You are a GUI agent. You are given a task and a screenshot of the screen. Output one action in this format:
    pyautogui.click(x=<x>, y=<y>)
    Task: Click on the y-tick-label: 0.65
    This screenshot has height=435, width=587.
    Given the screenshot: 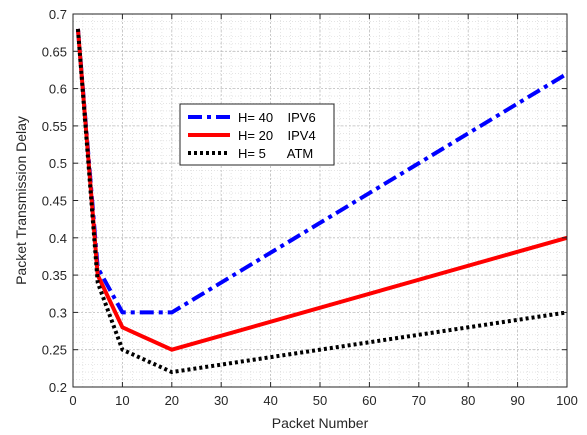 What is the action you would take?
    pyautogui.click(x=54, y=51)
    